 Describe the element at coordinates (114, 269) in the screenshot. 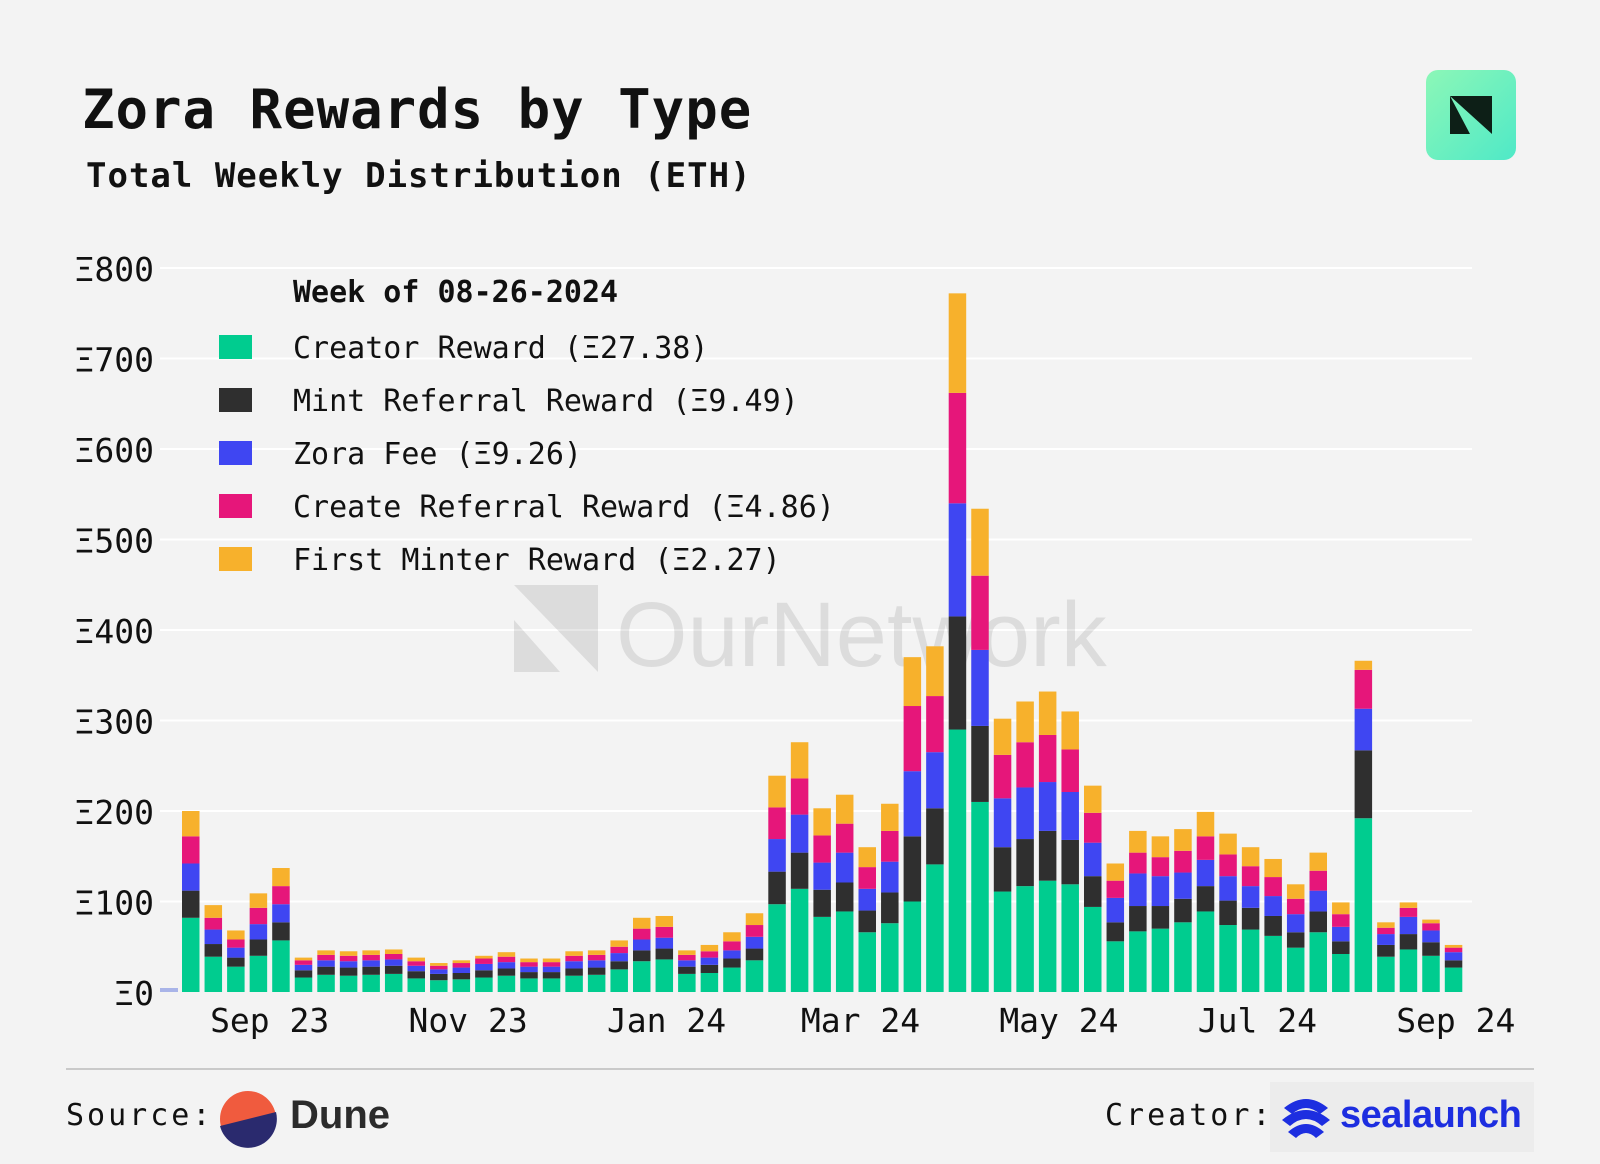

I see `y-tick-label: Ξ800` at that location.